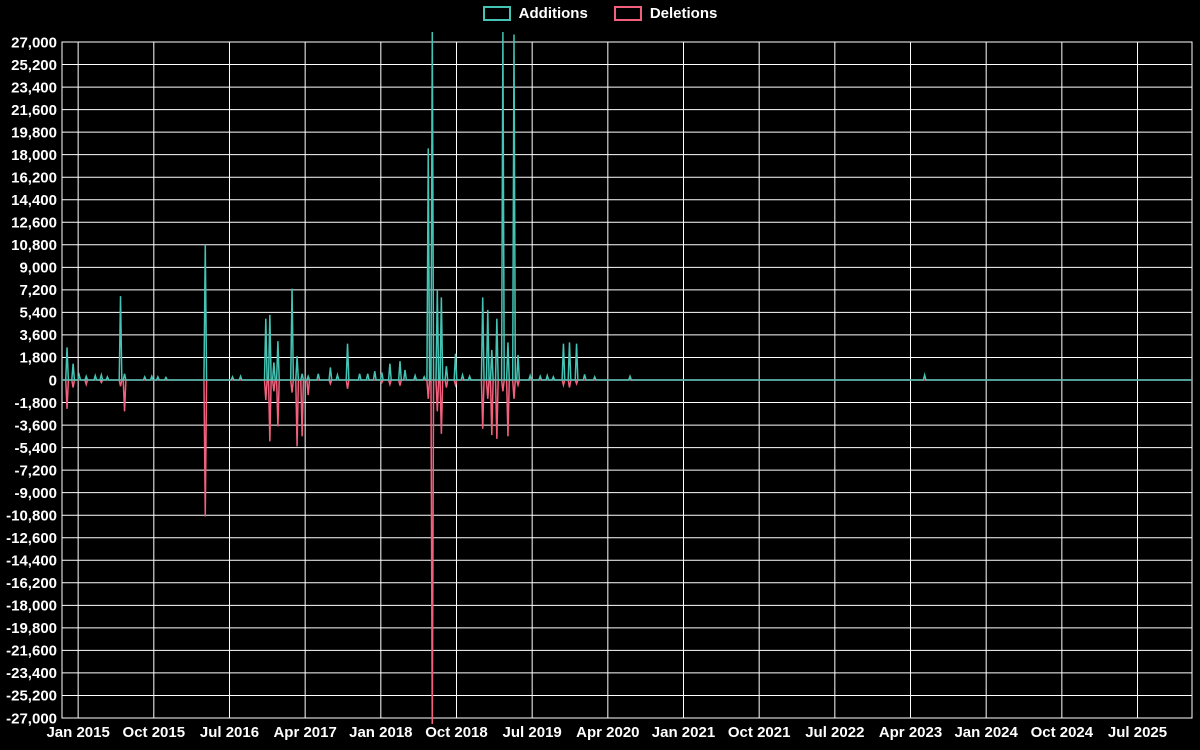 This screenshot has height=750, width=1200. Describe the element at coordinates (31, 628) in the screenshot. I see `y-tick-label: -19,800` at that location.